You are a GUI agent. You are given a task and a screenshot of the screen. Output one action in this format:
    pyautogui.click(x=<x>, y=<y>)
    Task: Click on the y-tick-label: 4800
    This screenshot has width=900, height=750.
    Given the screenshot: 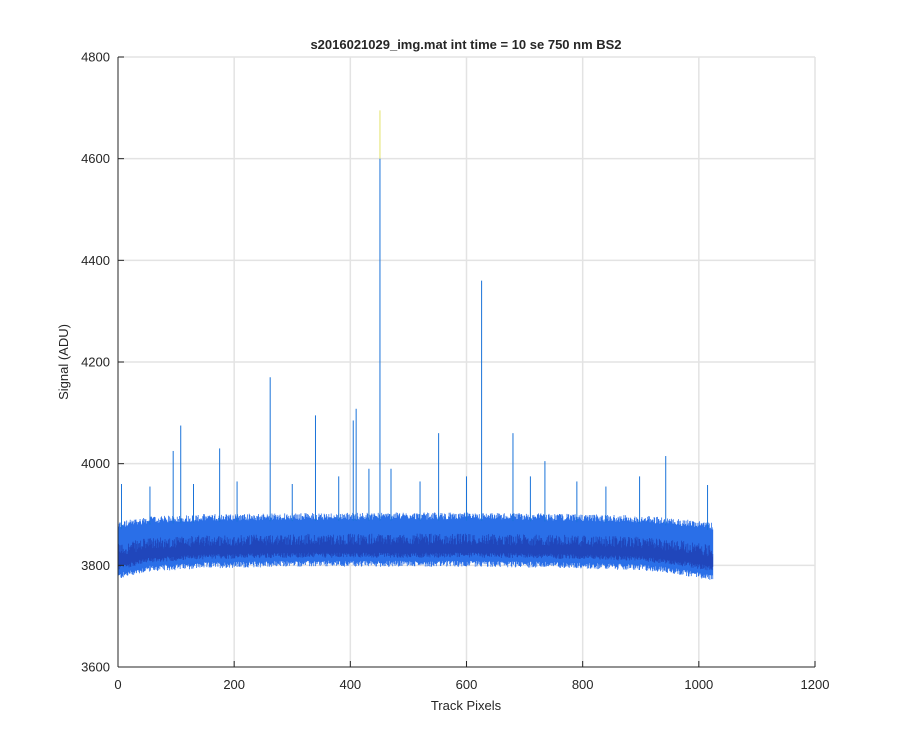 What is the action you would take?
    pyautogui.click(x=95, y=57)
    